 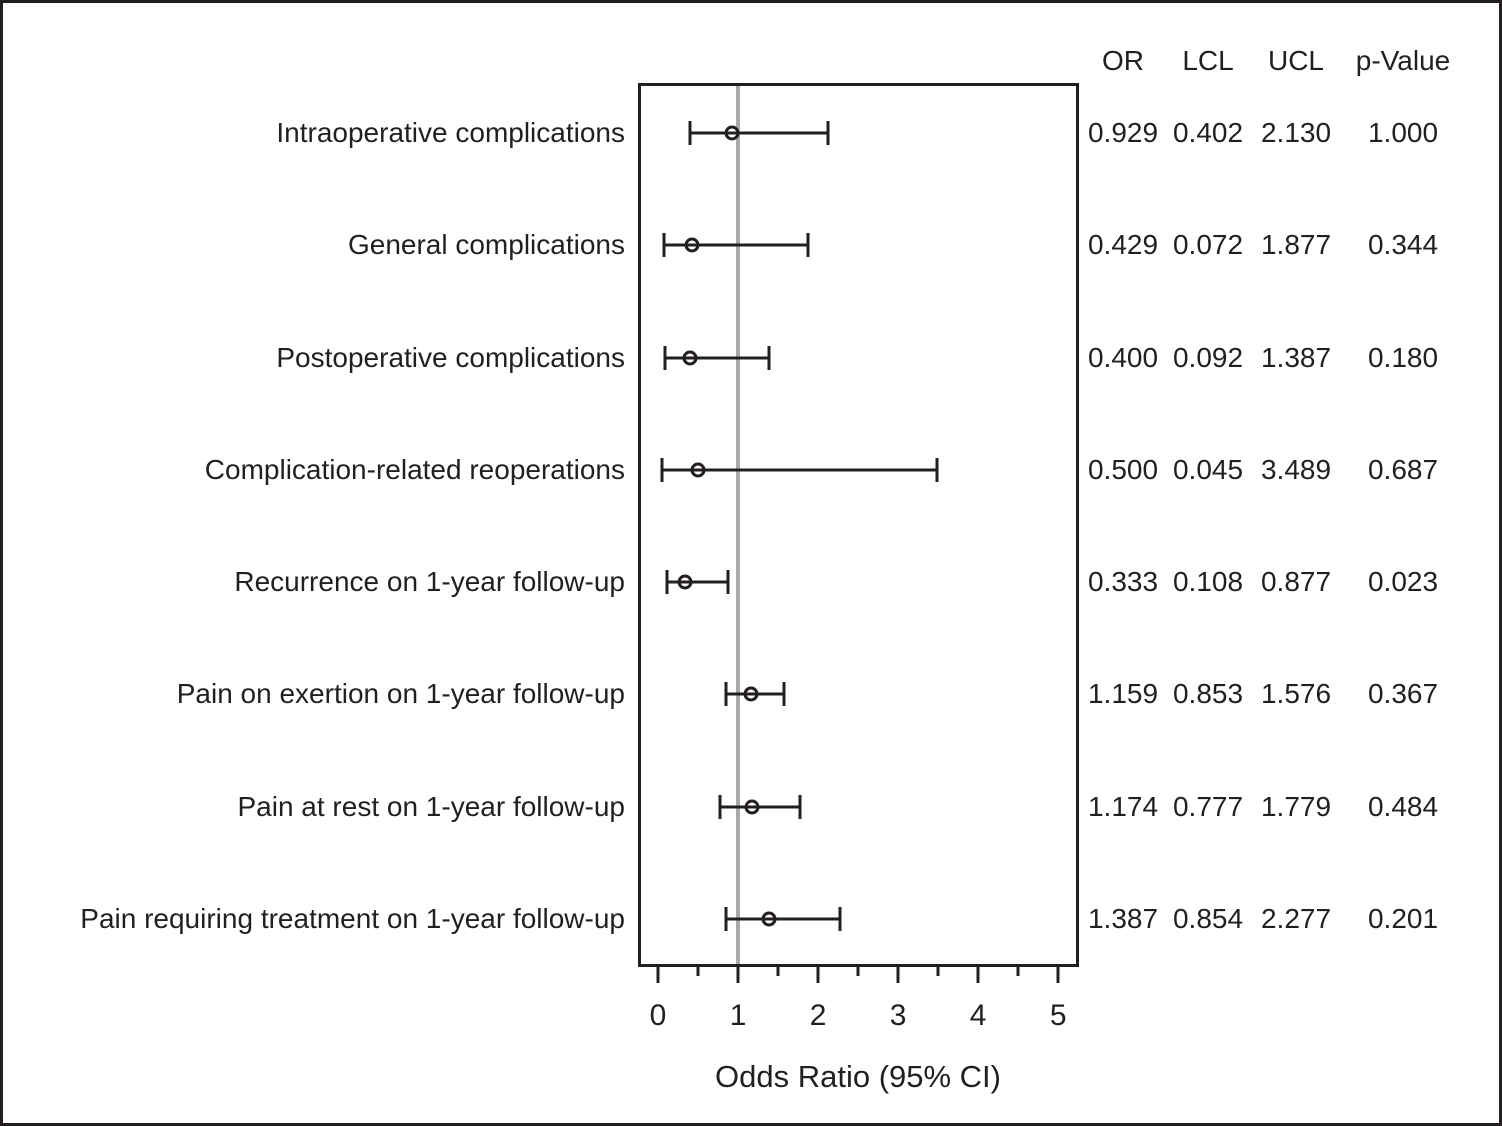 I want to click on ucl-value: 2.277, so click(x=1296, y=918).